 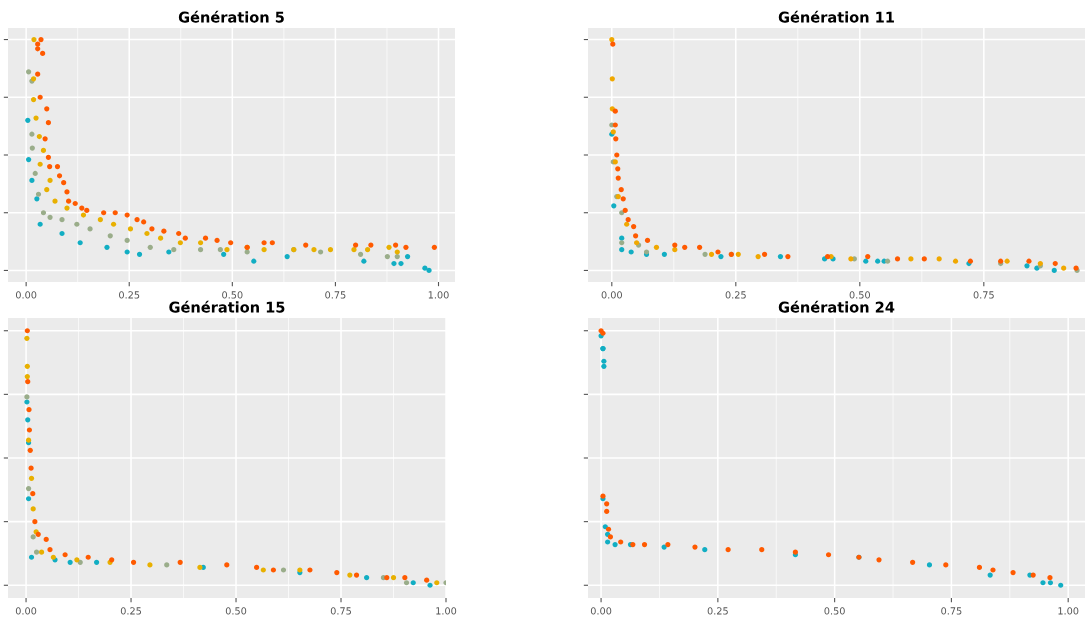 What do you see at coordinates (231, 16) in the screenshot?
I see `chart-title: Génération 5` at bounding box center [231, 16].